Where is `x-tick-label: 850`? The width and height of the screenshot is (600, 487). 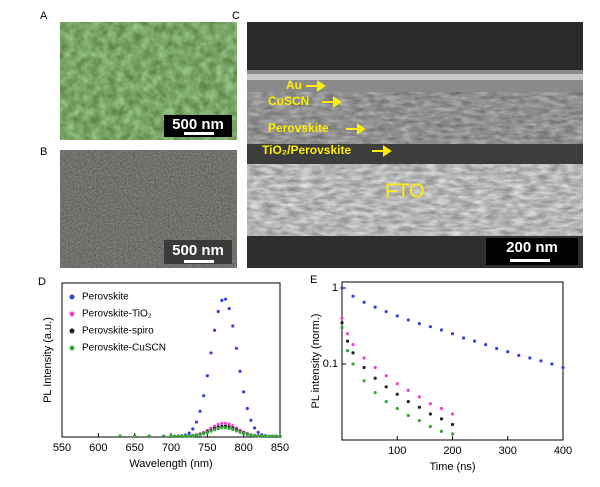 x-tick-label: 850 is located at coordinates (280, 448).